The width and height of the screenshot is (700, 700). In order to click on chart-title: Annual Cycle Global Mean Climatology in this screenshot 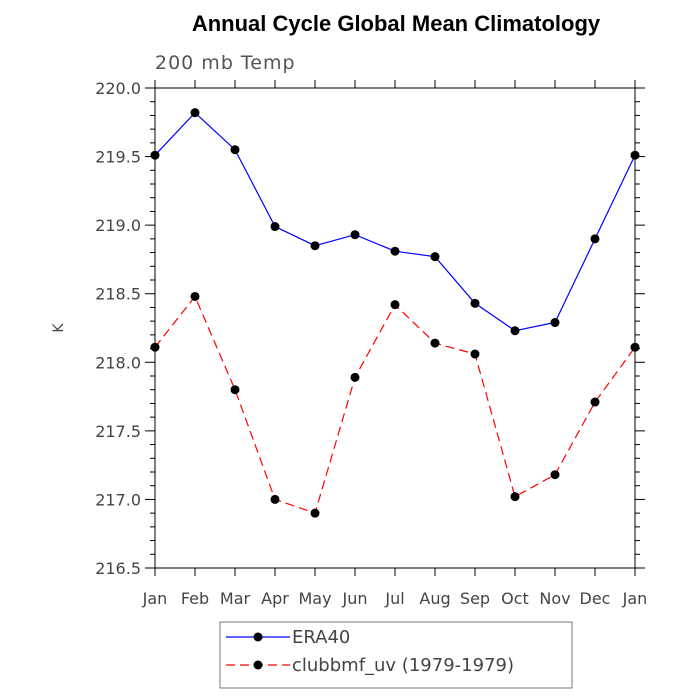, I will do `click(396, 23)`.